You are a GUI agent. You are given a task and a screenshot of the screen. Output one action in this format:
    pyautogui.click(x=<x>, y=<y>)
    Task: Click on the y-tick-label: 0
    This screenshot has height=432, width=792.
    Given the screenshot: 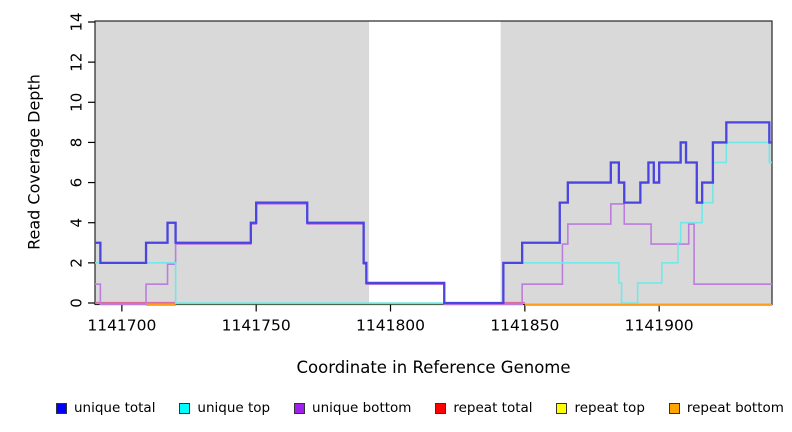 What is the action you would take?
    pyautogui.click(x=77, y=303)
    